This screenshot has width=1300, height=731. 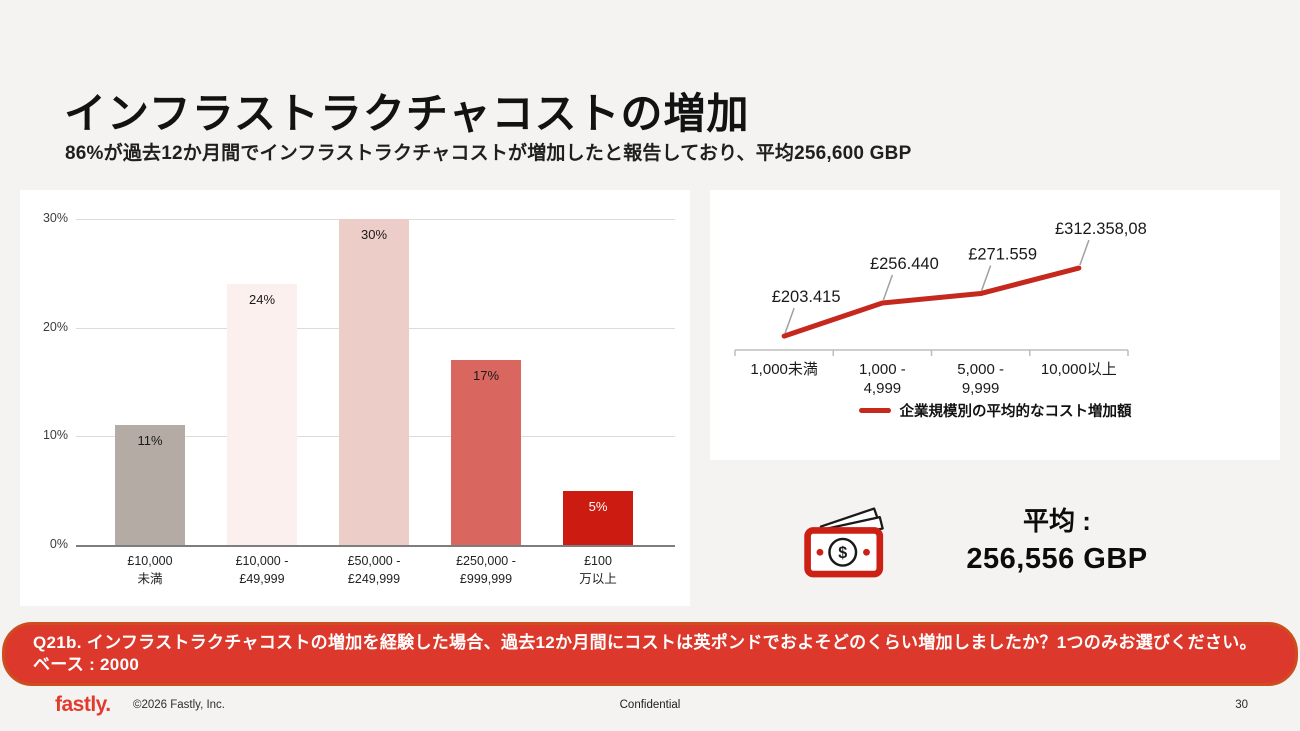 I want to click on point-value-label: £312.358,08, so click(x=1101, y=229).